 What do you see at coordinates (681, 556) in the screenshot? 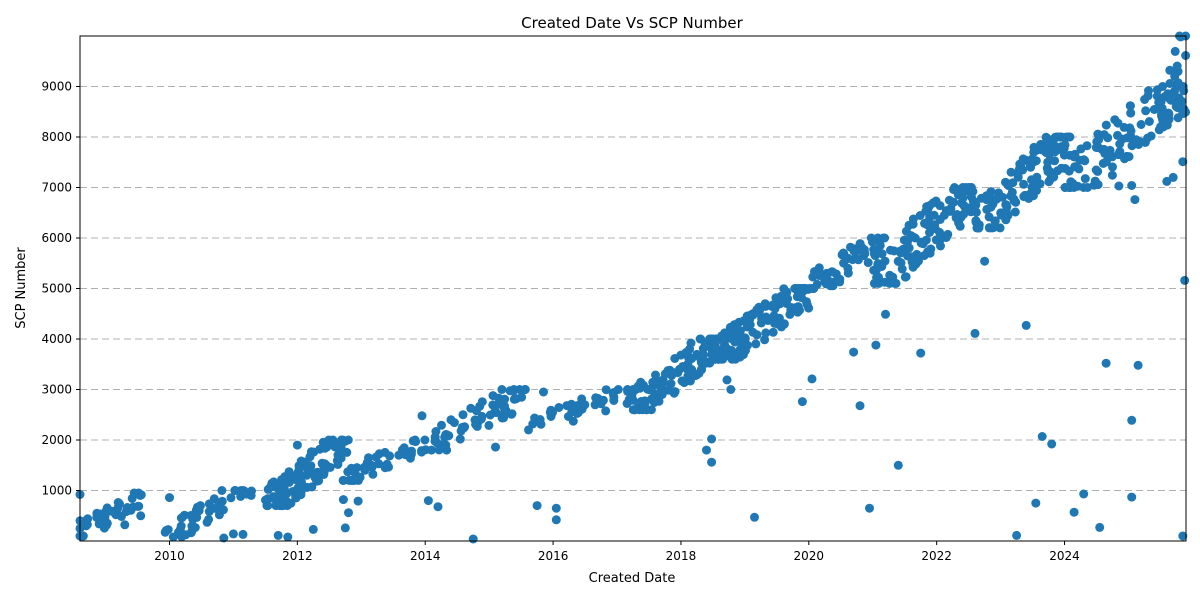
I see `x-tick-label: 2018` at bounding box center [681, 556].